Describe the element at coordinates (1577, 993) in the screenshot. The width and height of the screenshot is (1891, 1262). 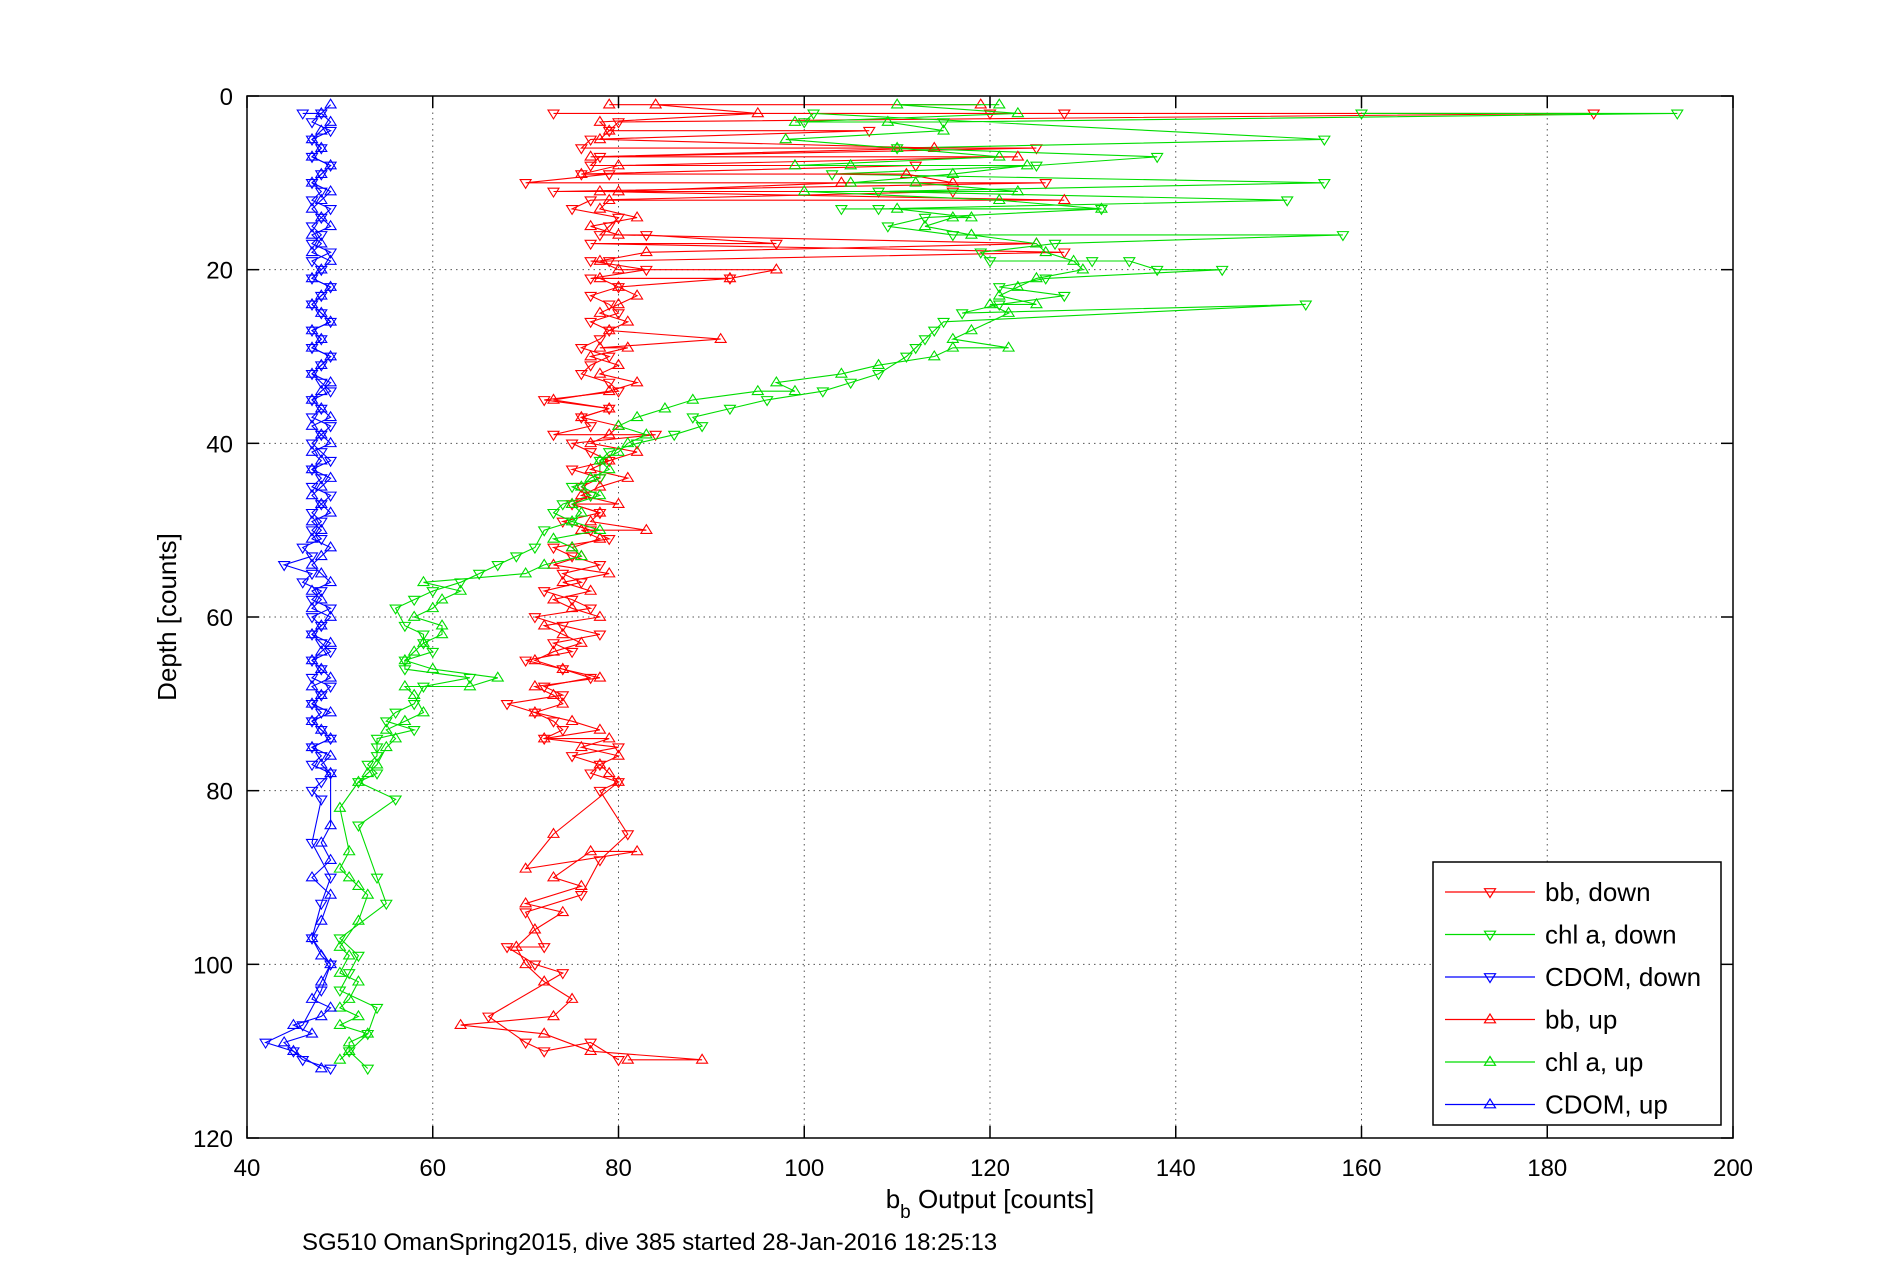
I see `legend-box` at that location.